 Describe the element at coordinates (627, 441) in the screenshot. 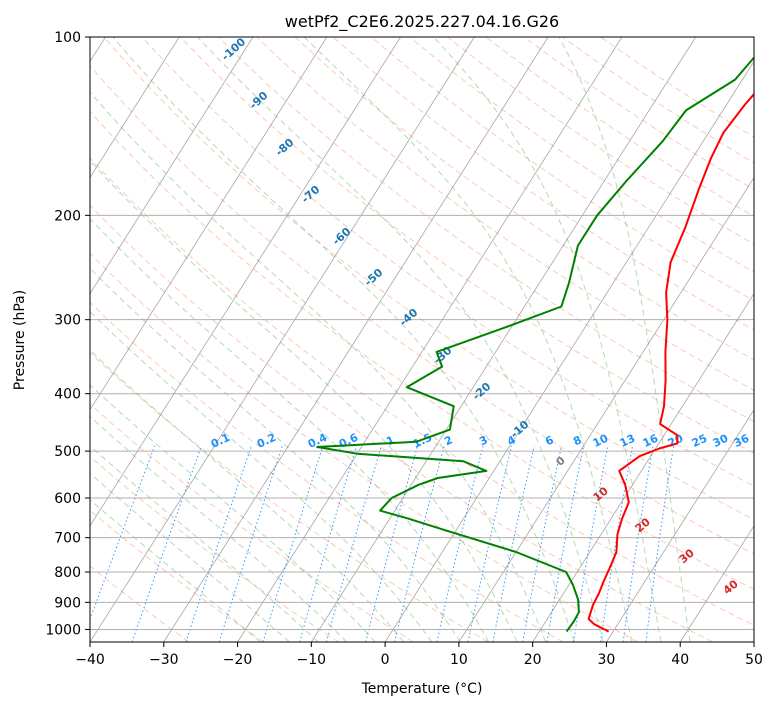

I see `mixing-ratio-label: 13` at that location.